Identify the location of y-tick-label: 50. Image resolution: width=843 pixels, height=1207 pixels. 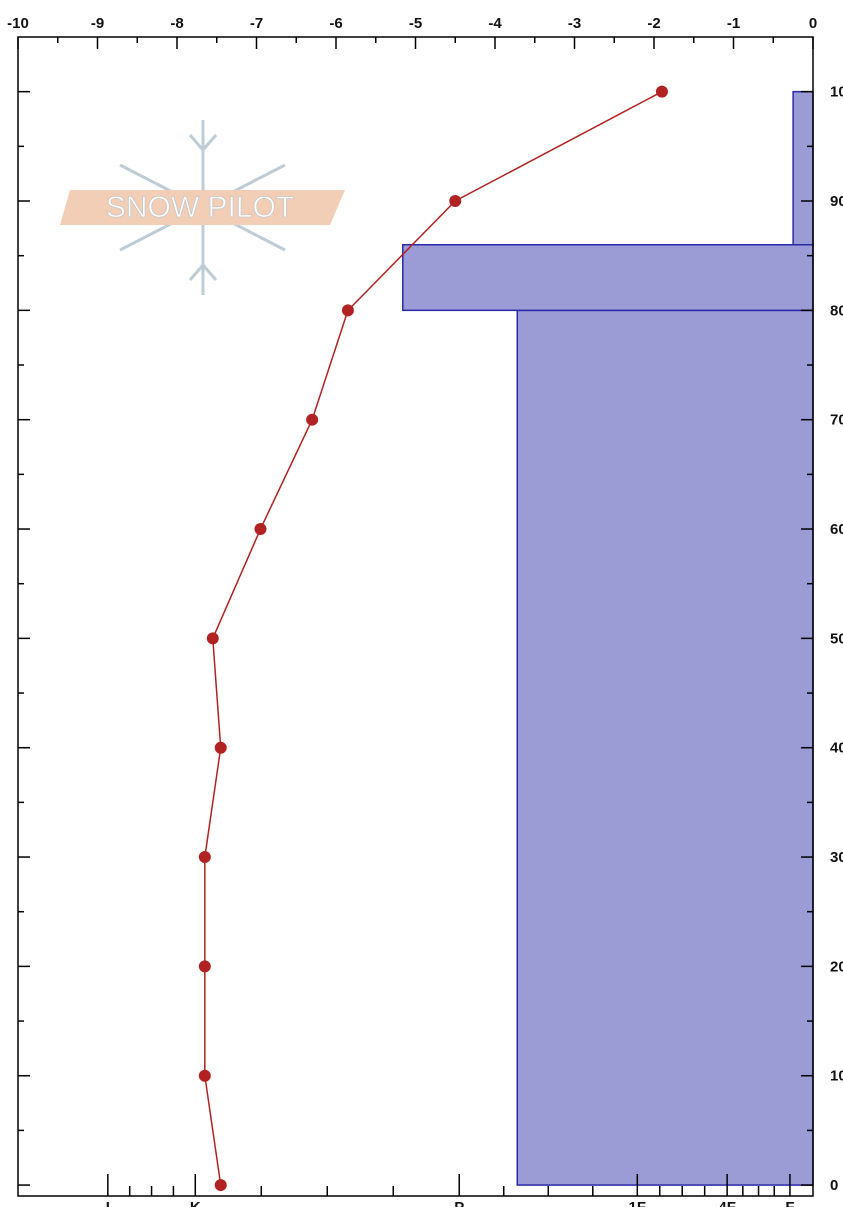
(836, 638).